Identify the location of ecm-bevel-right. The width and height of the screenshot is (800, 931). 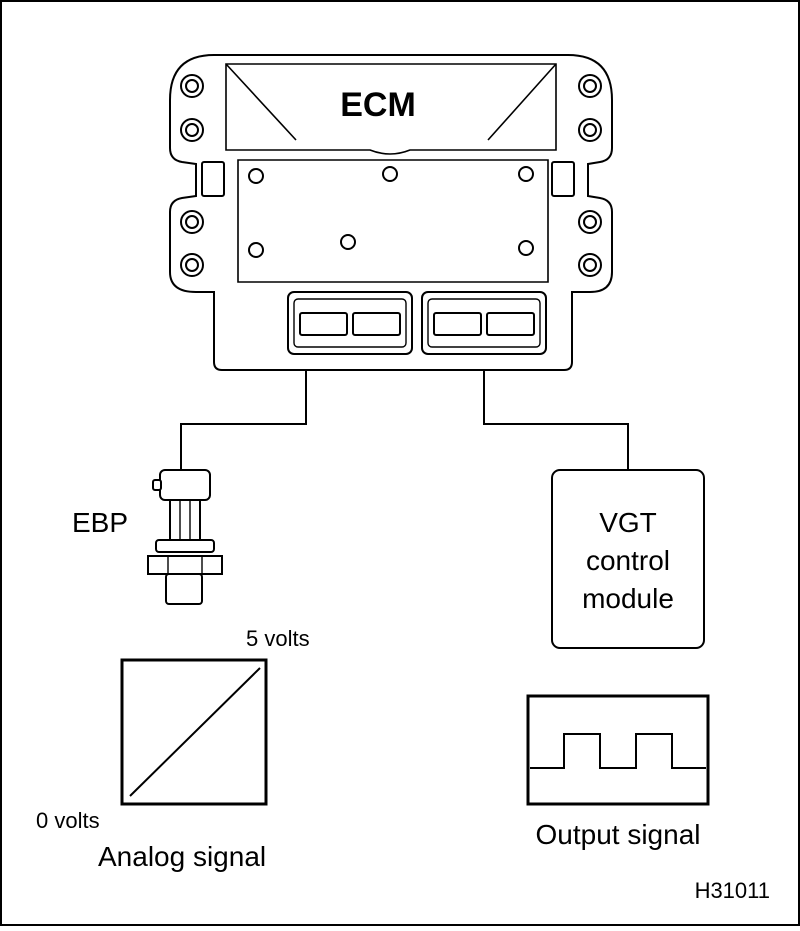
(522, 102).